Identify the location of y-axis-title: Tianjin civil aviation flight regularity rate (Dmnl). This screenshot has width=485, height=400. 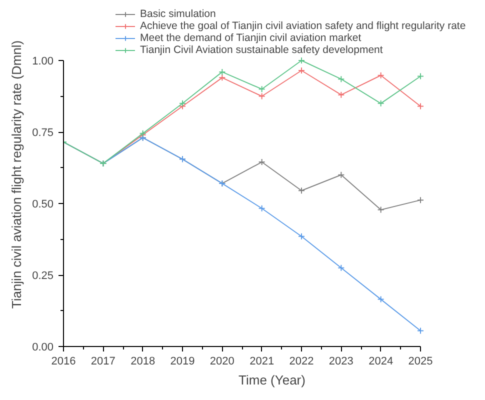
(16, 174).